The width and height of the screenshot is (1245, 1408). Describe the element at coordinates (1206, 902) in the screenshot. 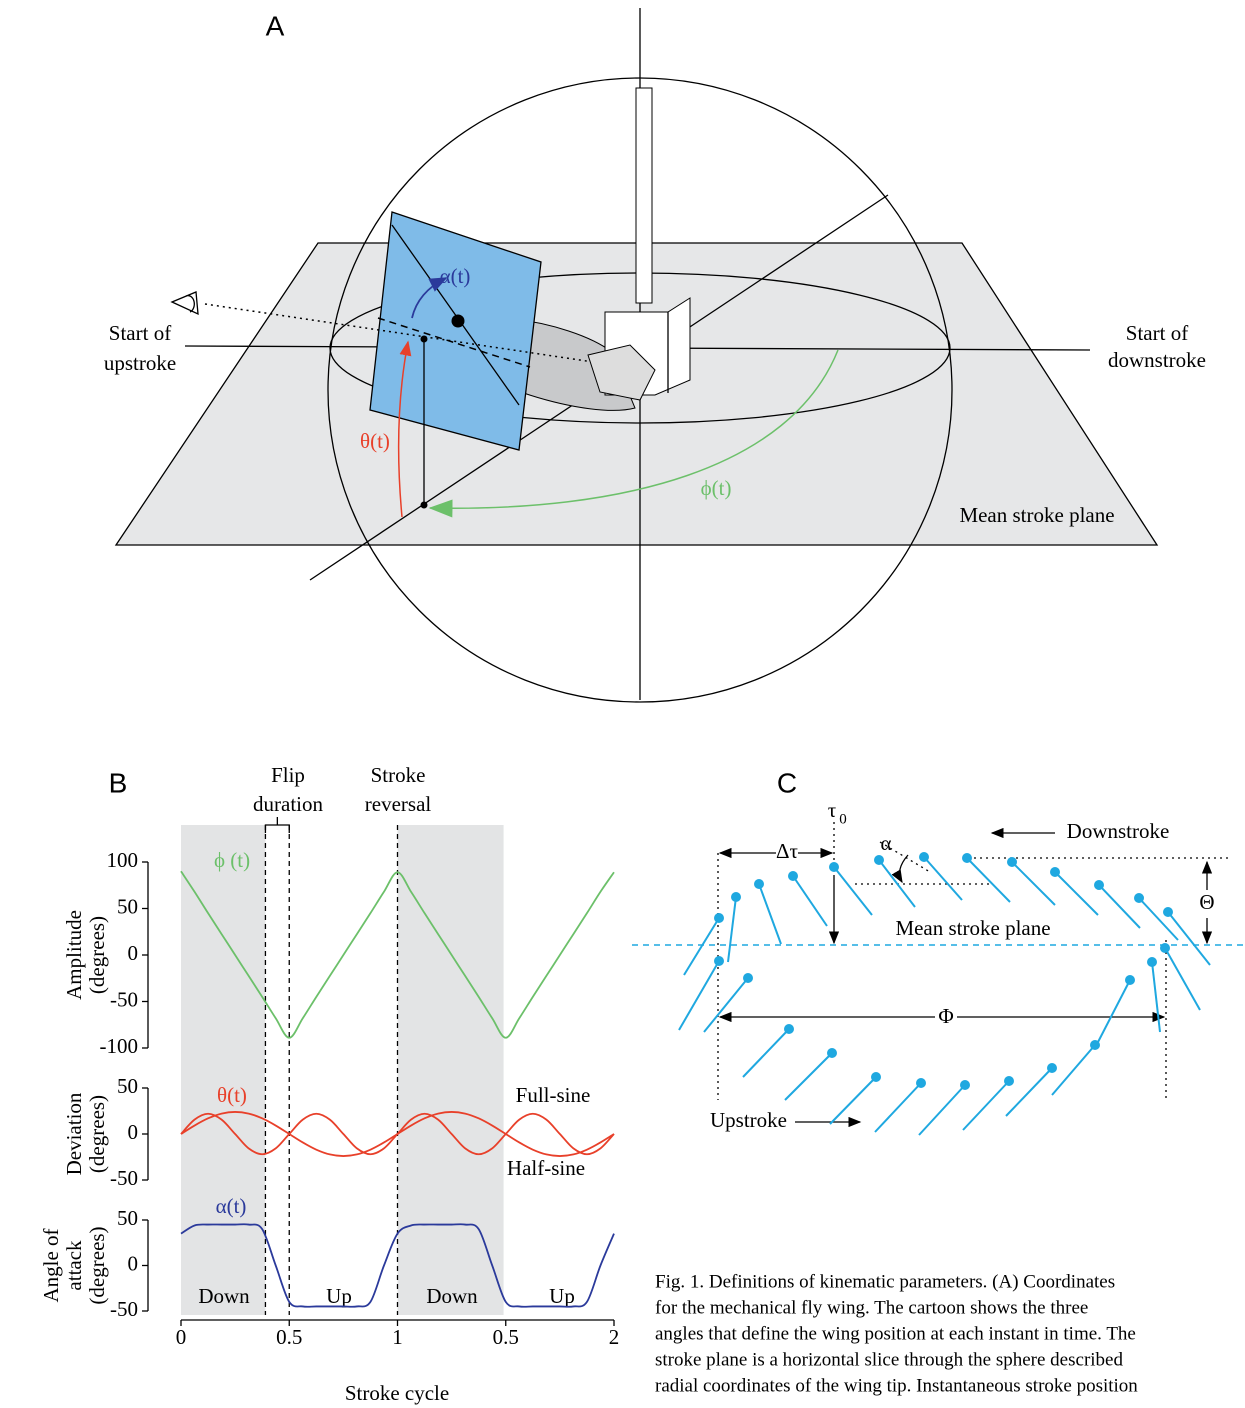

I see `annotation: Θ` at that location.